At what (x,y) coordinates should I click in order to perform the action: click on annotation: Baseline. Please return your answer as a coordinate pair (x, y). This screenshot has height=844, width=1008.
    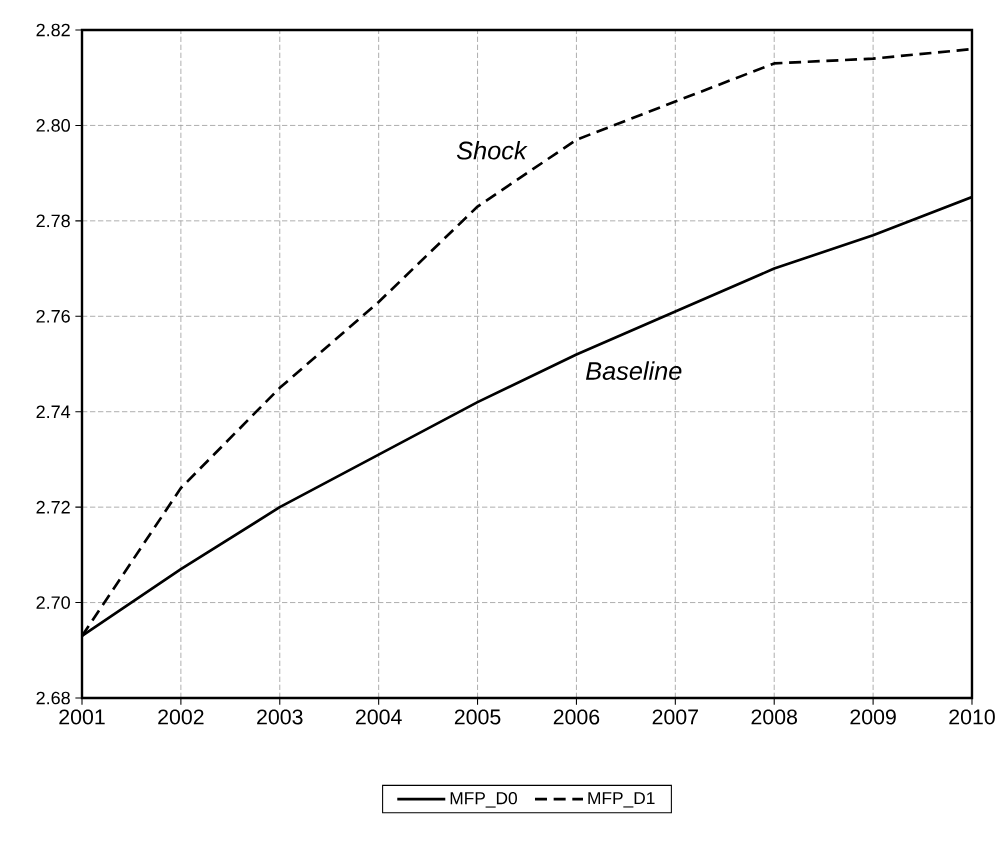
    Looking at the image, I should click on (633, 370).